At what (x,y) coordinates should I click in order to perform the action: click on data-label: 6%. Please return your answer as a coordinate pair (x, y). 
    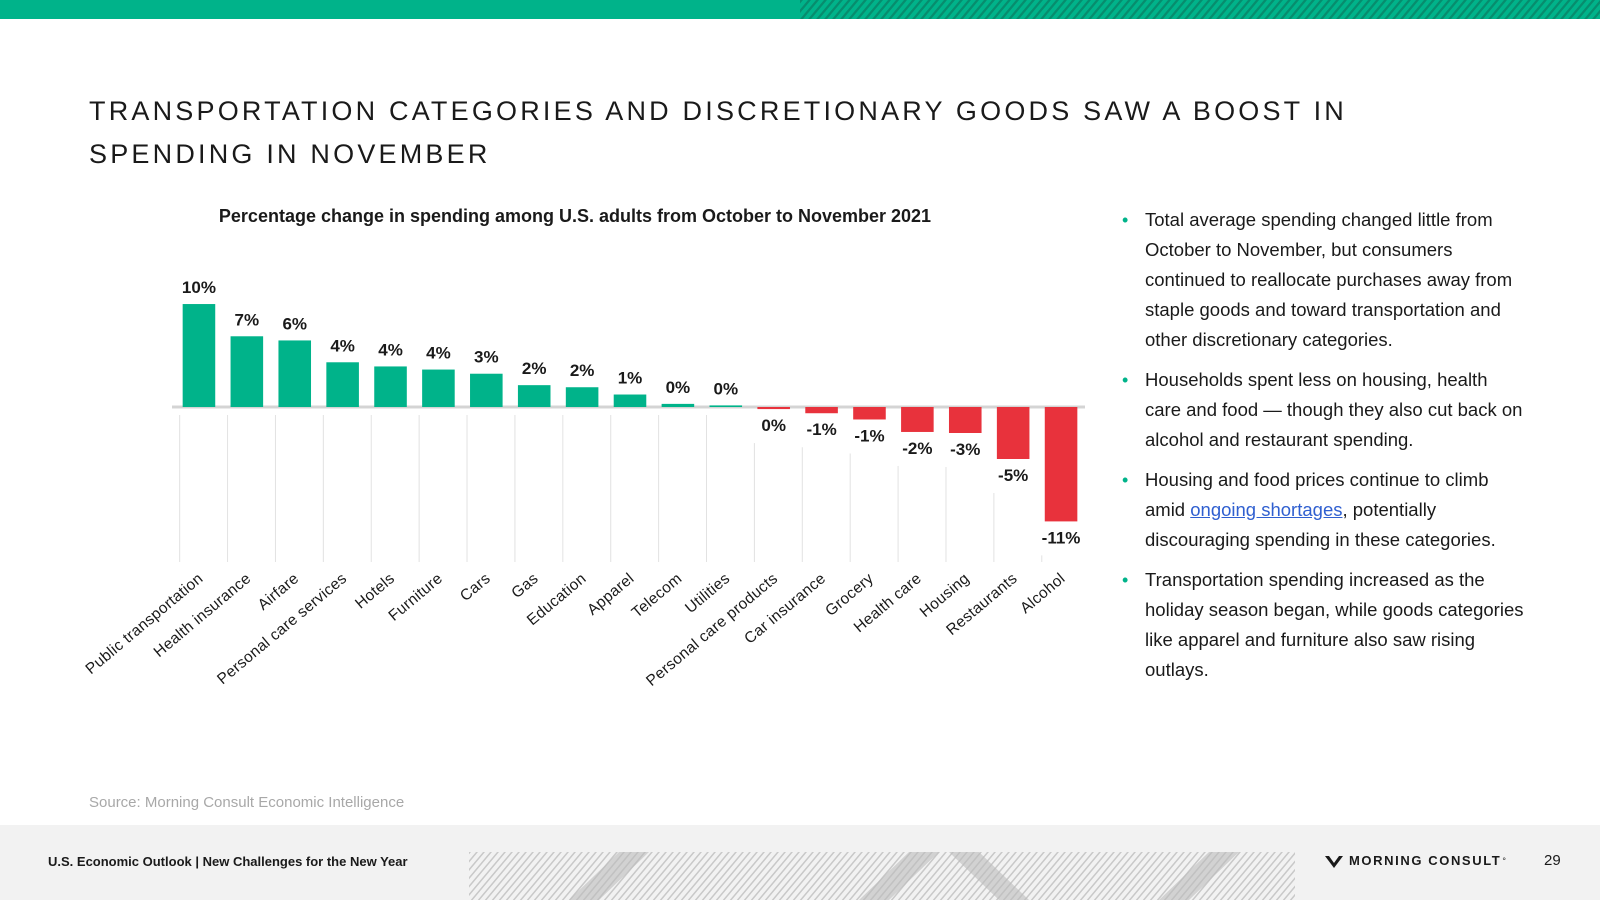
    Looking at the image, I should click on (294, 323).